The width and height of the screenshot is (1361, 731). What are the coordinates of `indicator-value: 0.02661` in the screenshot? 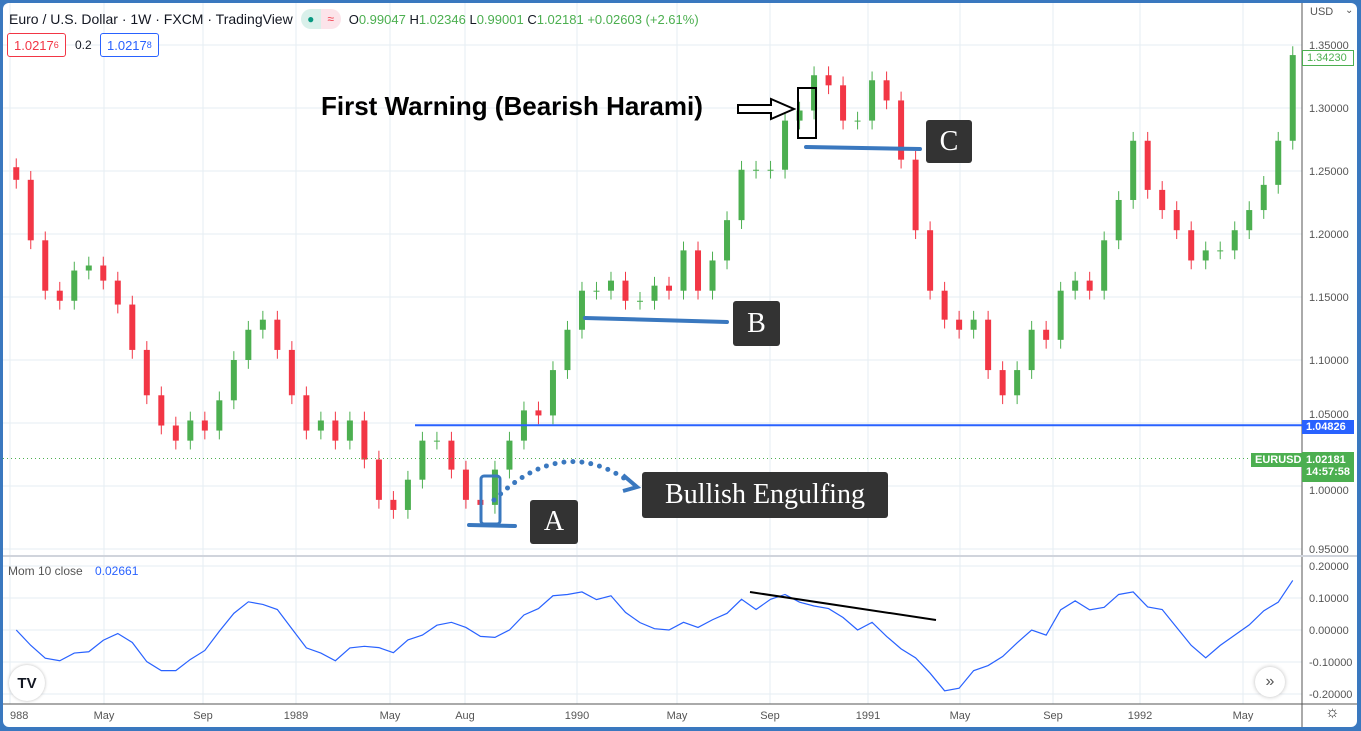 It's located at (117, 571).